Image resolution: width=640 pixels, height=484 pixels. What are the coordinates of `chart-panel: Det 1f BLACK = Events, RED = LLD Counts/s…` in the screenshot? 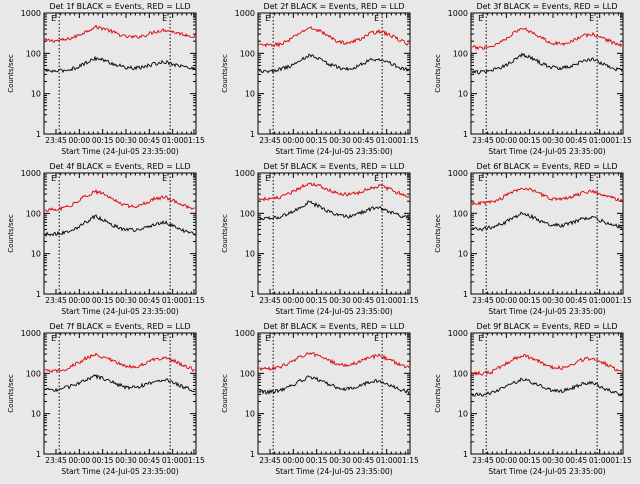 It's located at (106, 79).